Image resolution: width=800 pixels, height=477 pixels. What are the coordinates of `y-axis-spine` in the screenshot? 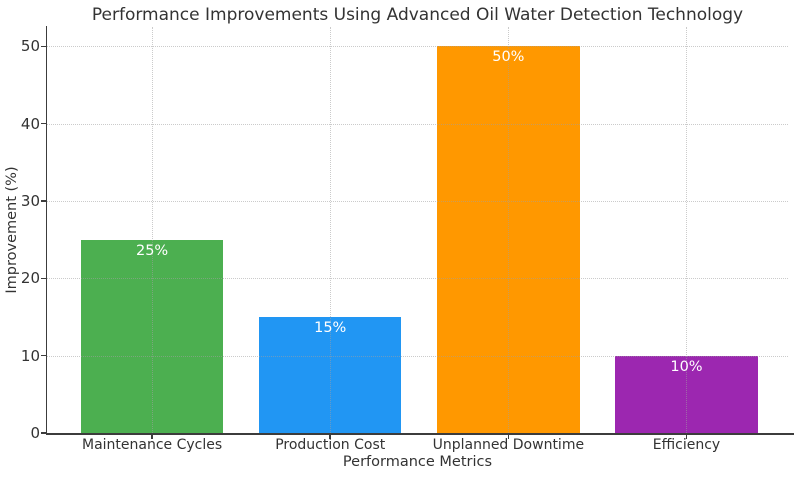 It's located at (46, 230).